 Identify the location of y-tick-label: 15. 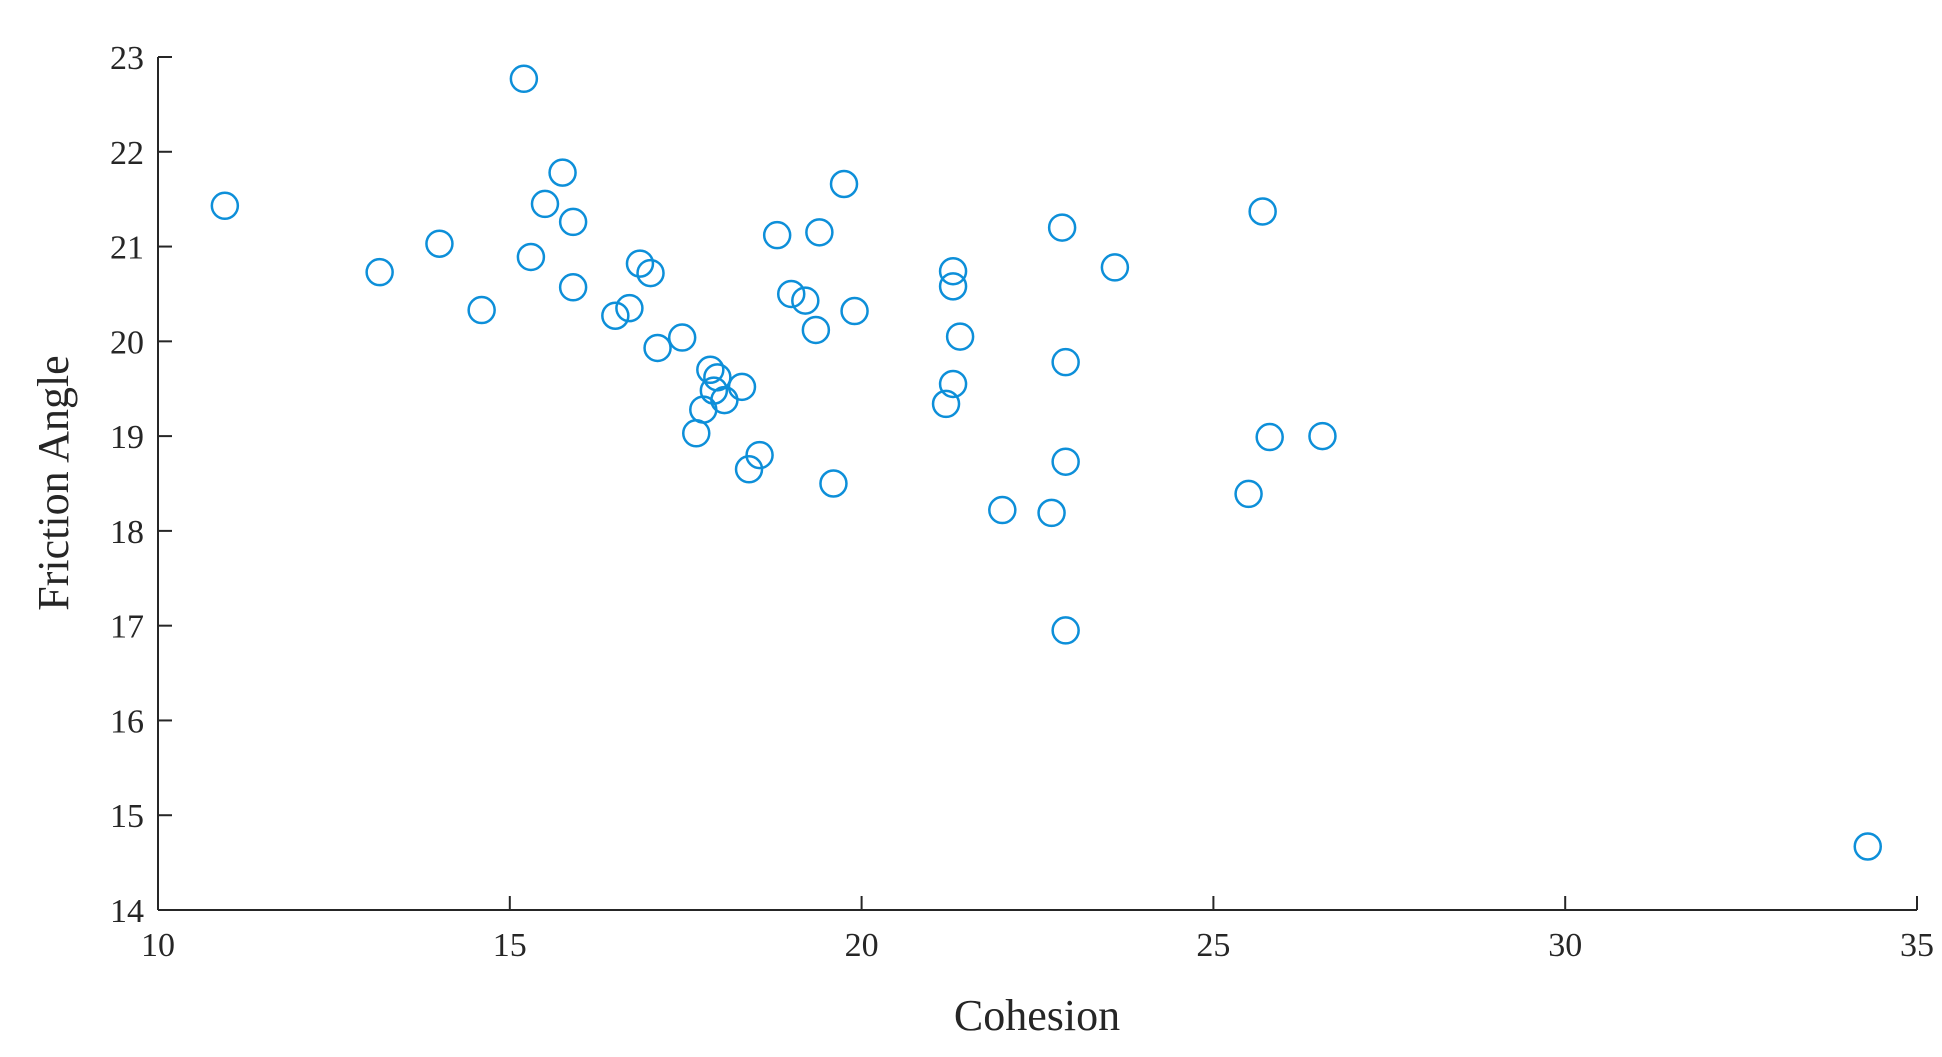
(127, 816).